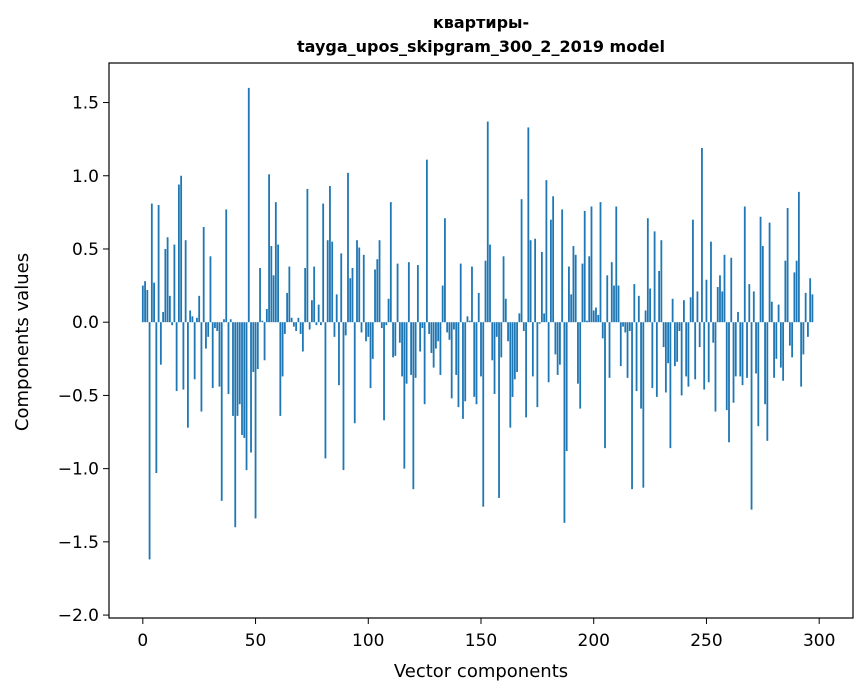  Describe the element at coordinates (481, 46) in the screenshot. I see `chart-title-line-2: tayga_upos_skipgram_300_2_2019 model` at that location.